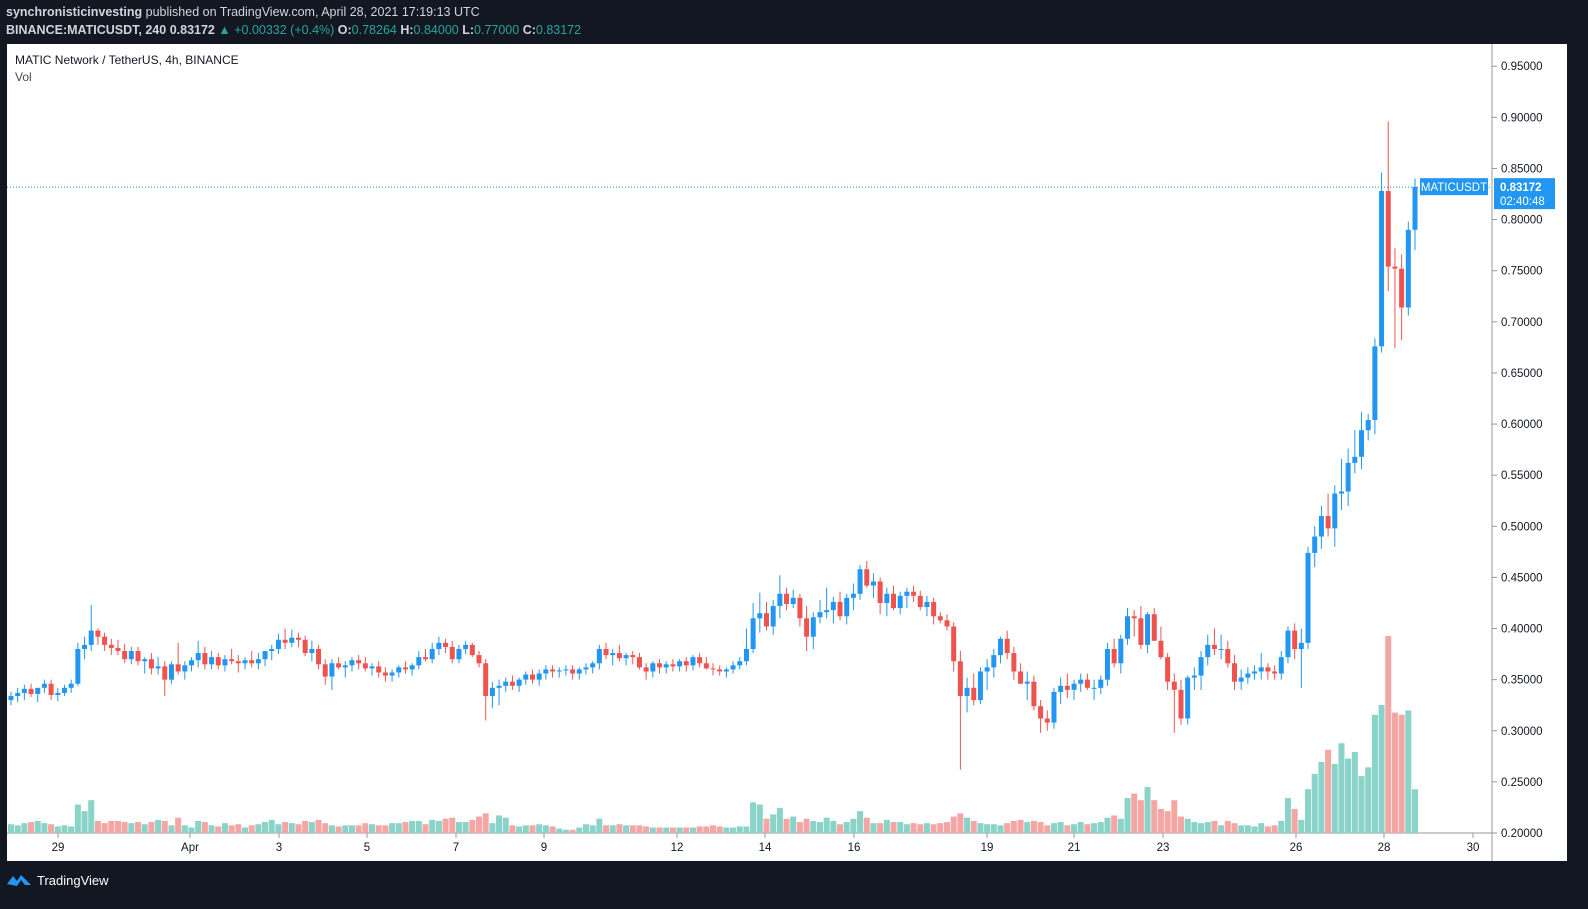 Image resolution: width=1588 pixels, height=909 pixels. I want to click on price-tick-label: 0.30000, so click(1522, 732).